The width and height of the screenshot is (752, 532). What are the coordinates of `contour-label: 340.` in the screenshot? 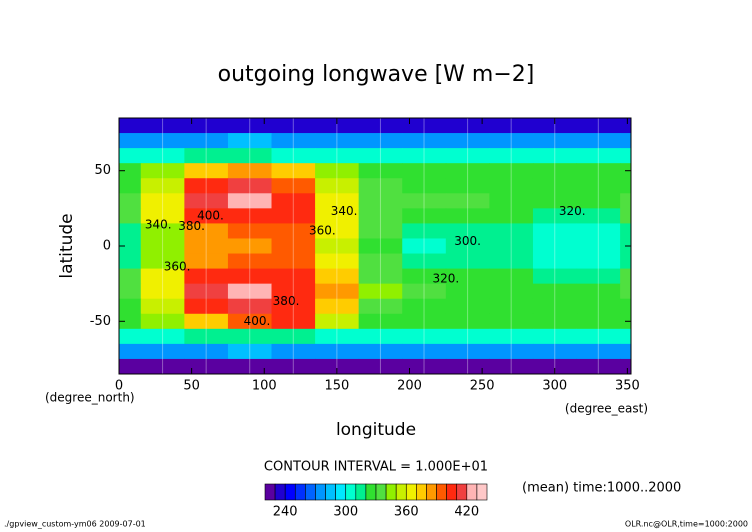 It's located at (158, 224).